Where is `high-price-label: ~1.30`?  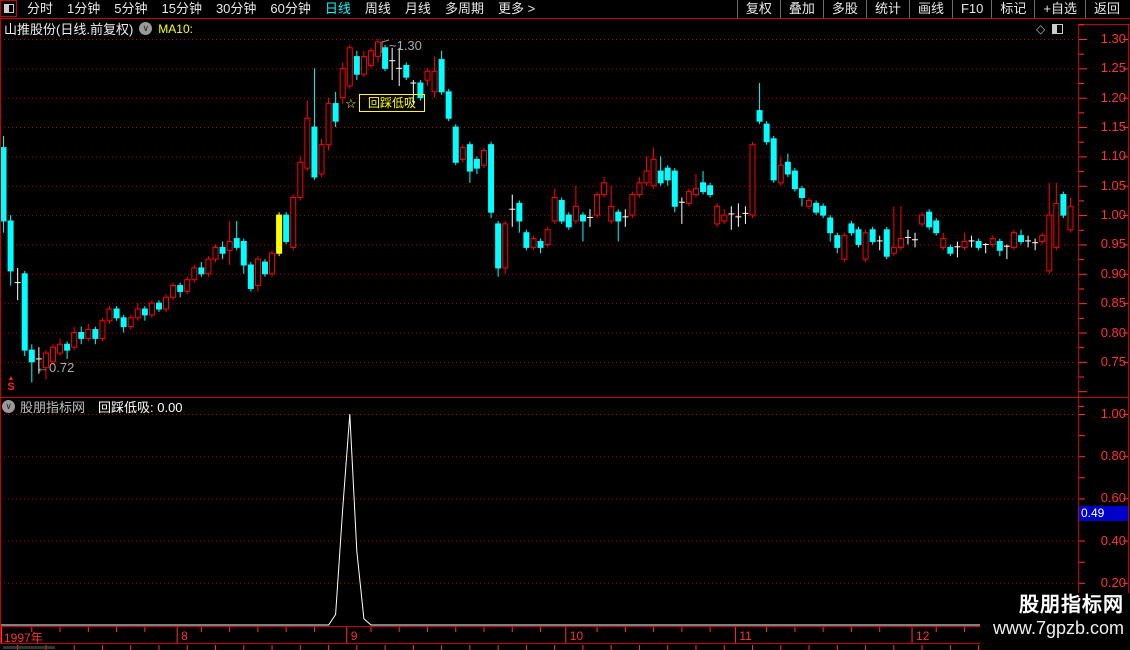 high-price-label: ~1.30 is located at coordinates (405, 45).